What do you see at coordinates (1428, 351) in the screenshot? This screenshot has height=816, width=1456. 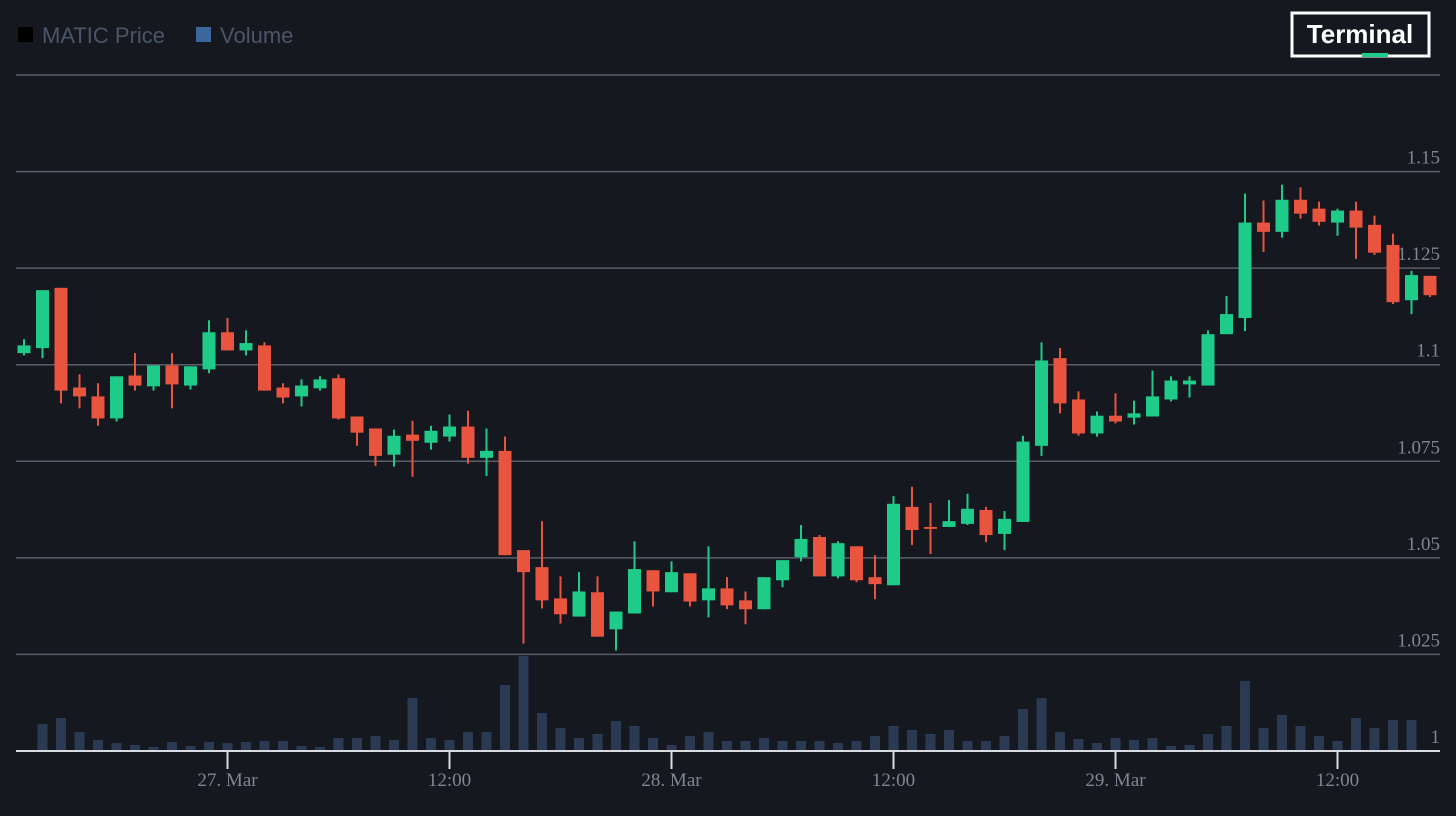 I see `y-tick-label: 1.1` at bounding box center [1428, 351].